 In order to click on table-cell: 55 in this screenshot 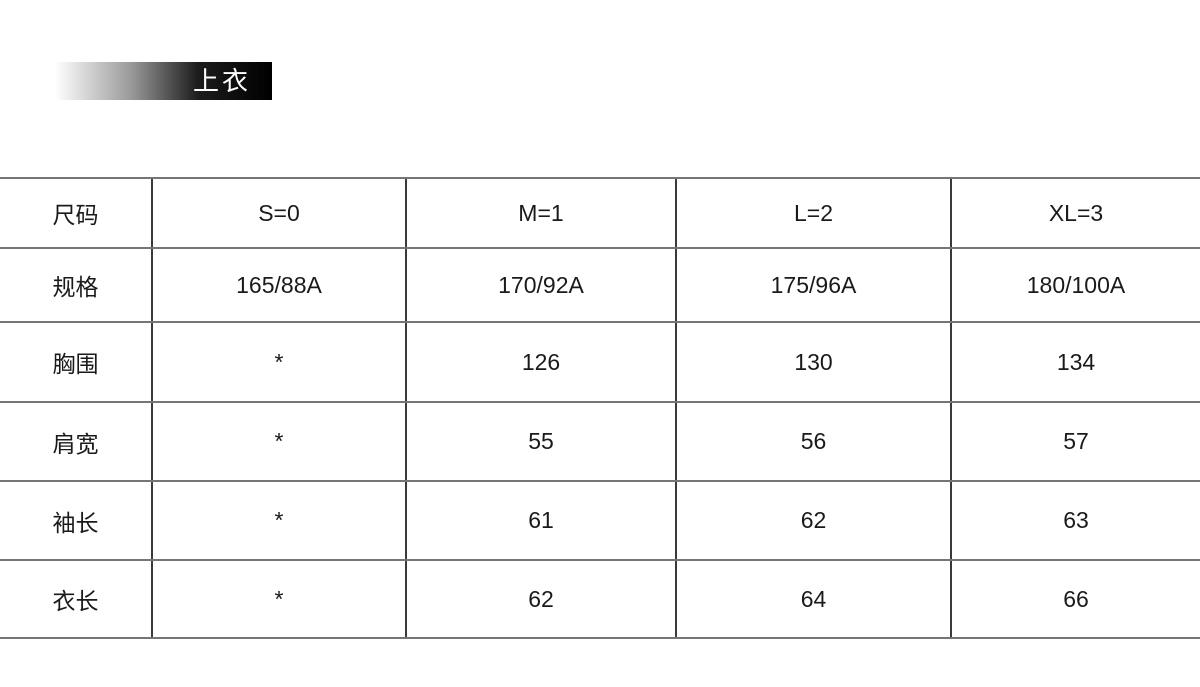, I will do `click(540, 441)`.